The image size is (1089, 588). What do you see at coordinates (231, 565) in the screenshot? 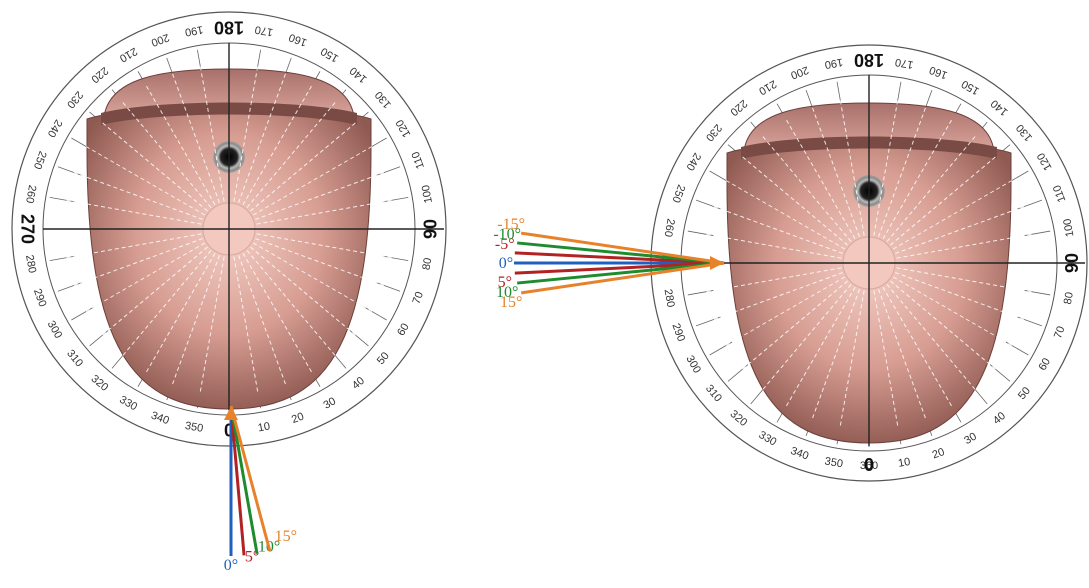
I see `arrow-label-0deg: 0°` at bounding box center [231, 565].